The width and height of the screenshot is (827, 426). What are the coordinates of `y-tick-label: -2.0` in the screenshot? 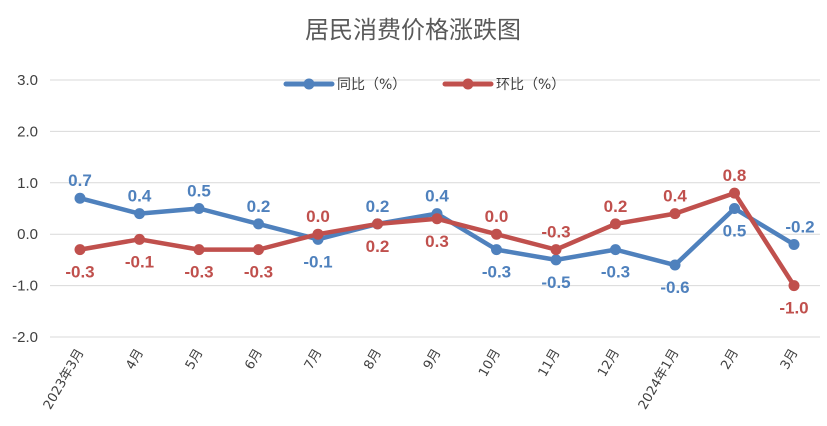 It's located at (25, 337).